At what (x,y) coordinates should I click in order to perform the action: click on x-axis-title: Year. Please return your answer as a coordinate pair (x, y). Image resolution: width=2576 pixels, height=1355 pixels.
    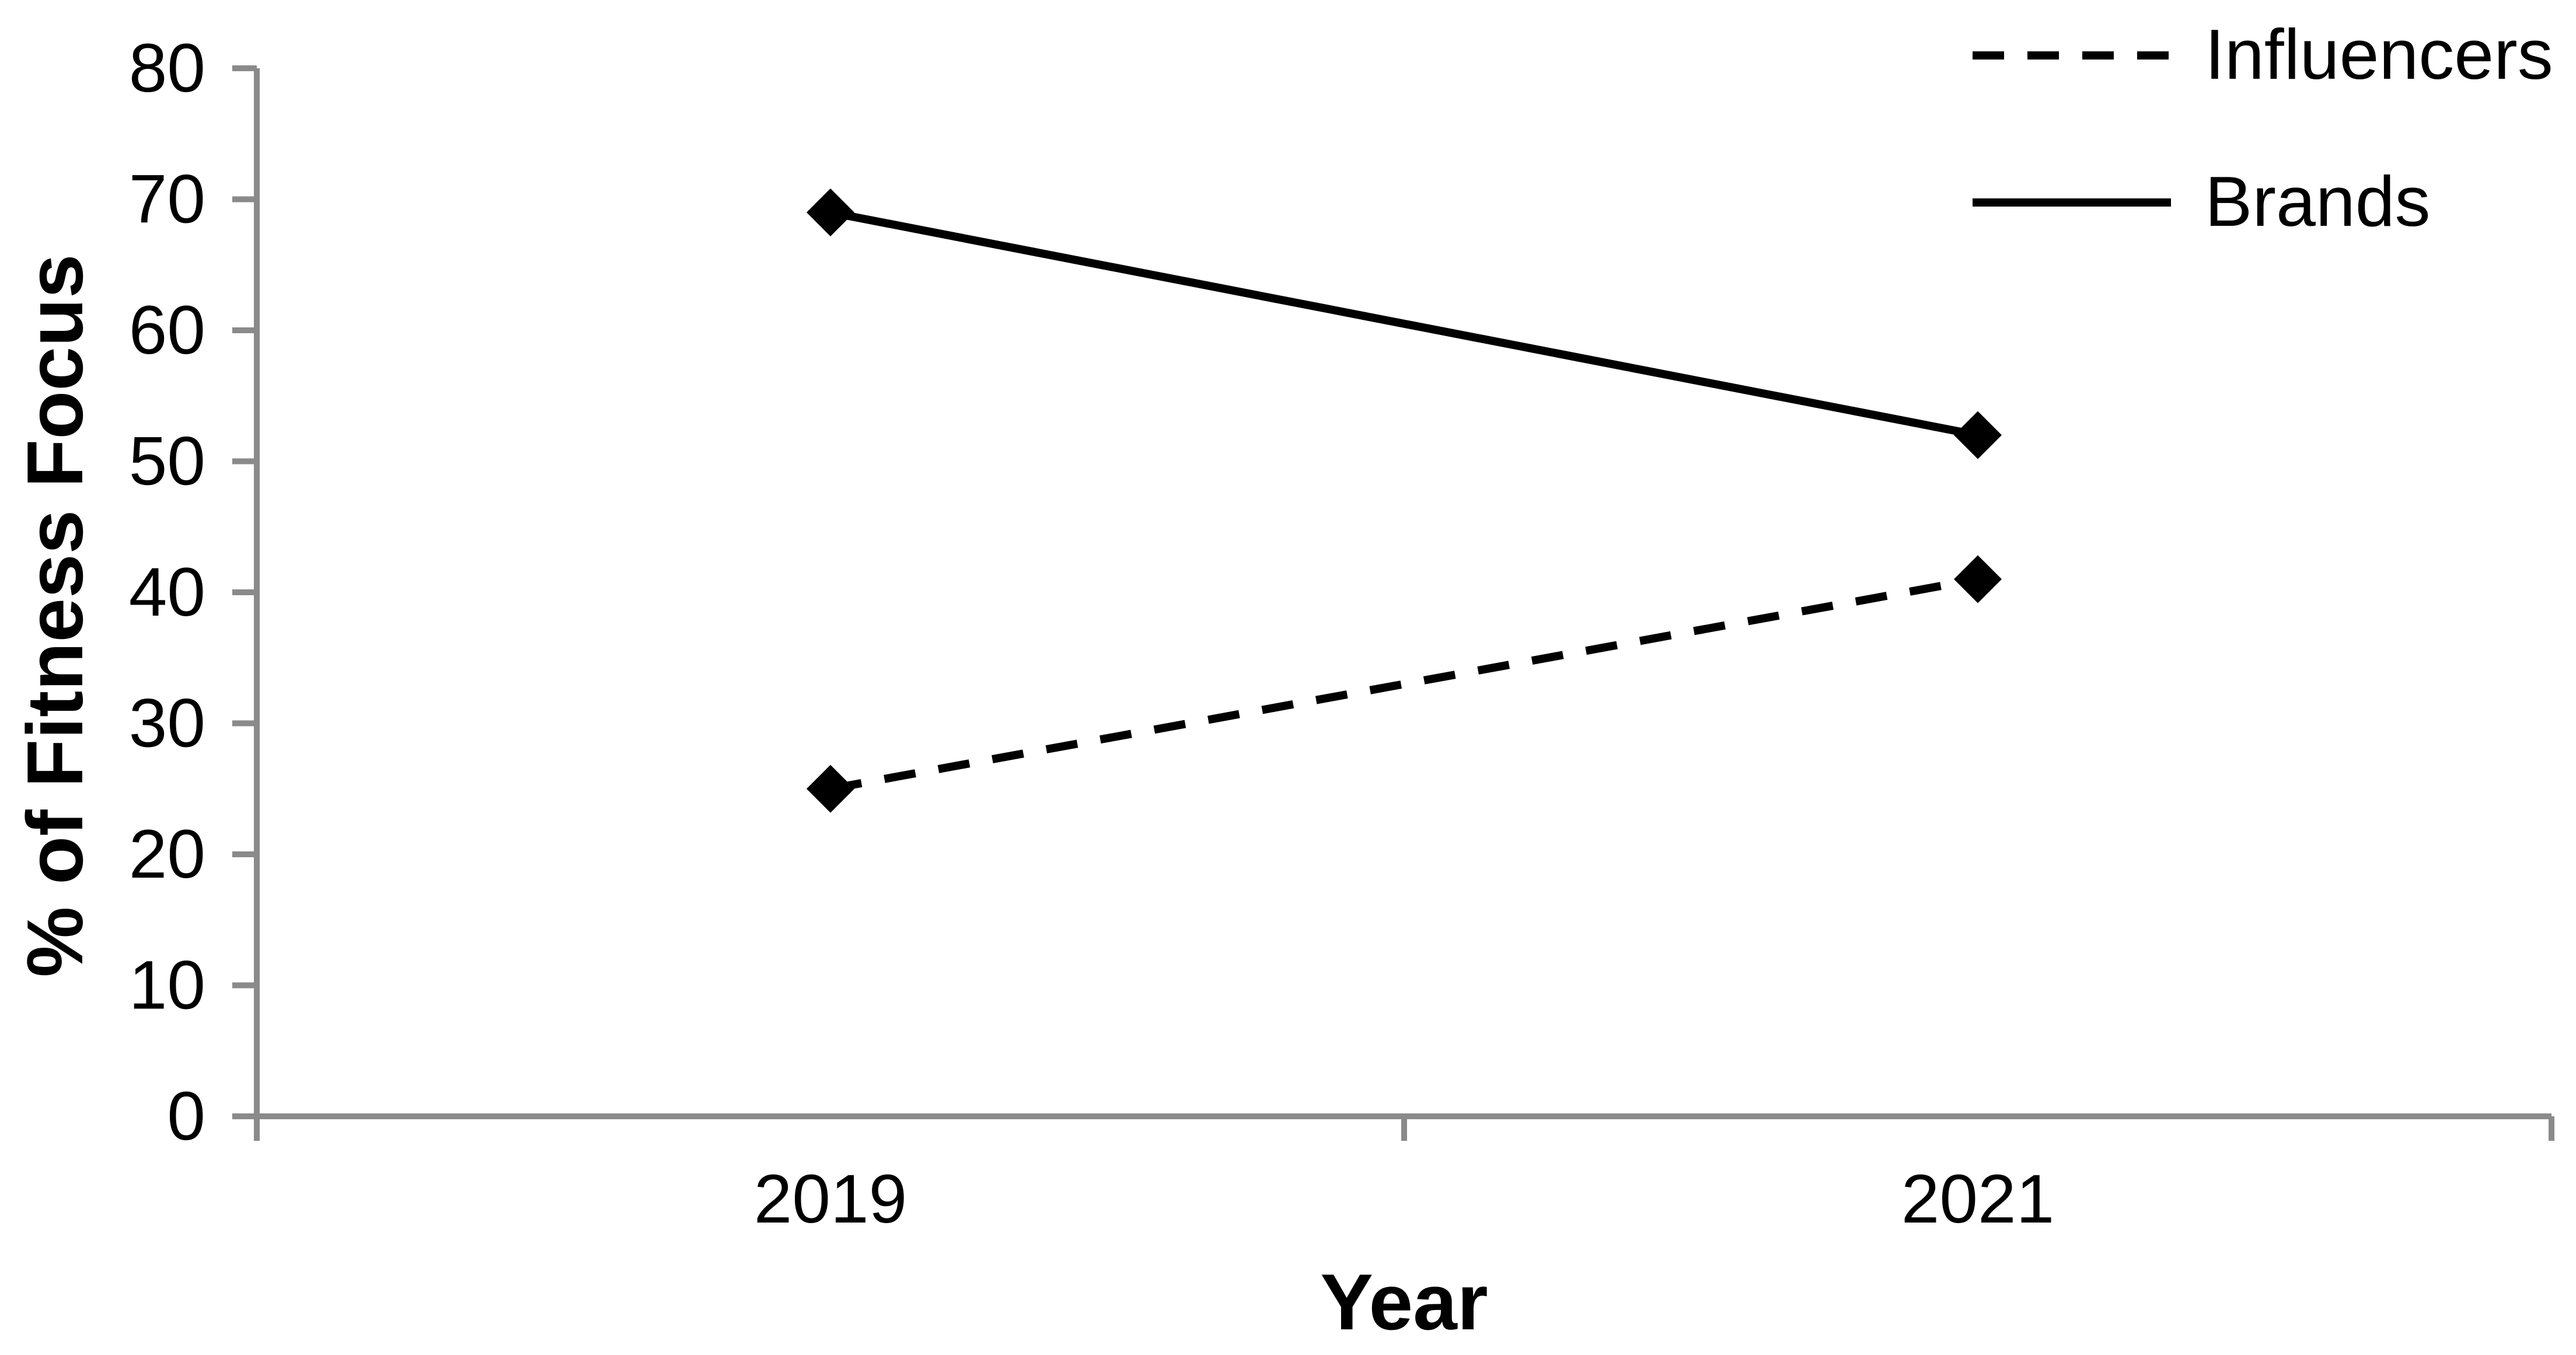
    Looking at the image, I should click on (1404, 1302).